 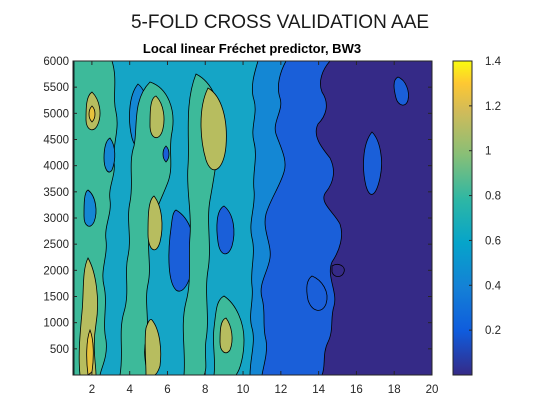 What do you see at coordinates (56, 62) in the screenshot?
I see `y-tick-label: 6000` at bounding box center [56, 62].